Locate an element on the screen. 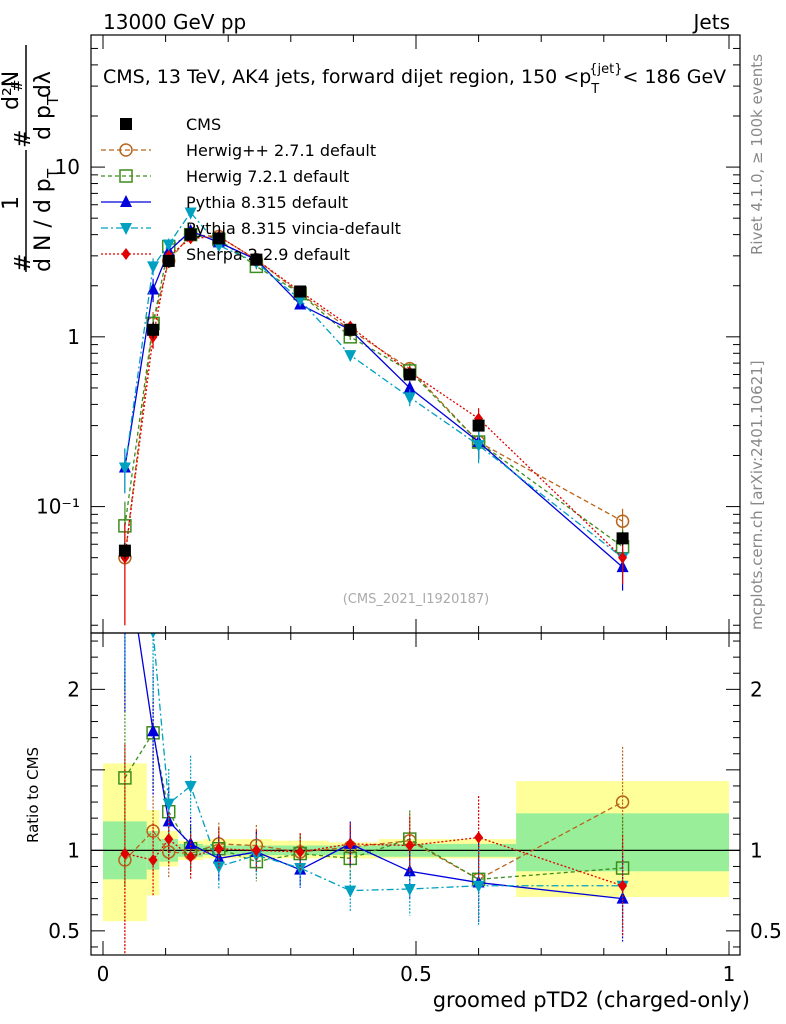 This screenshot has height=1024, width=786. ylabel-dN-dp: d N / d p is located at coordinates (43, 225).